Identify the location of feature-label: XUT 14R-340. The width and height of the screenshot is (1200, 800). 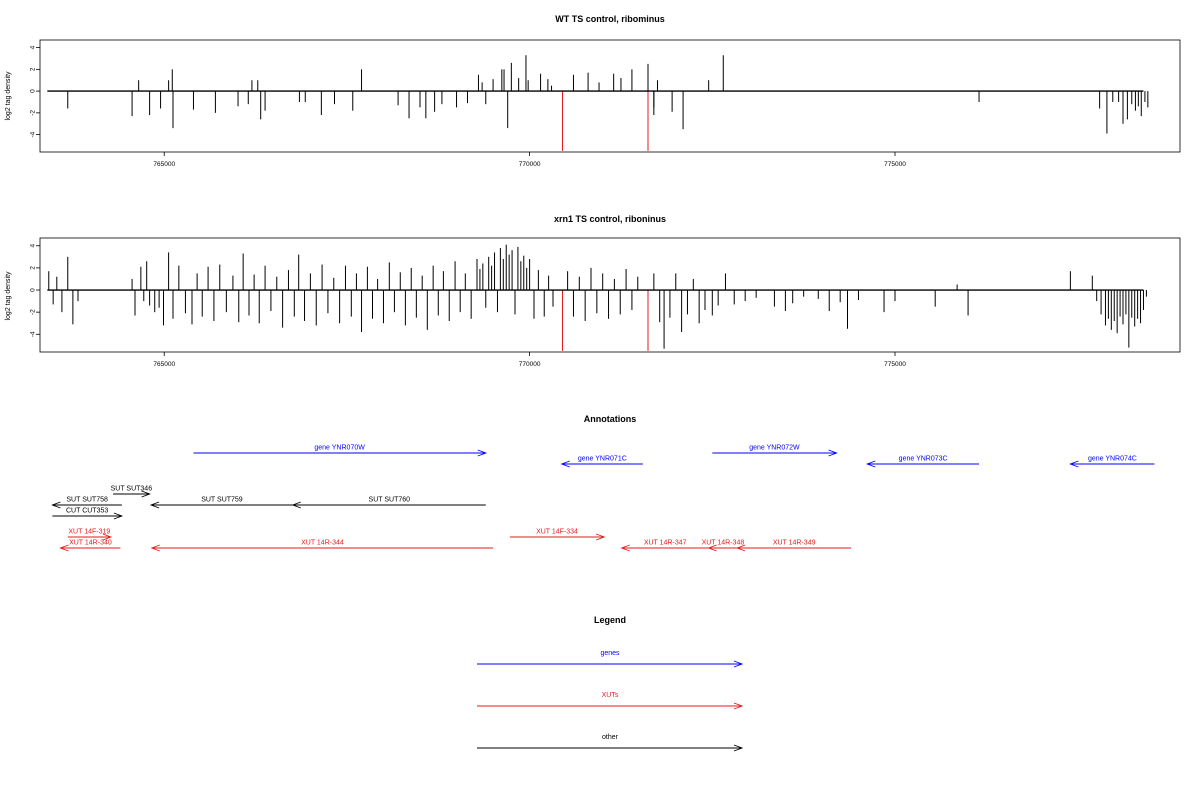
(90, 543).